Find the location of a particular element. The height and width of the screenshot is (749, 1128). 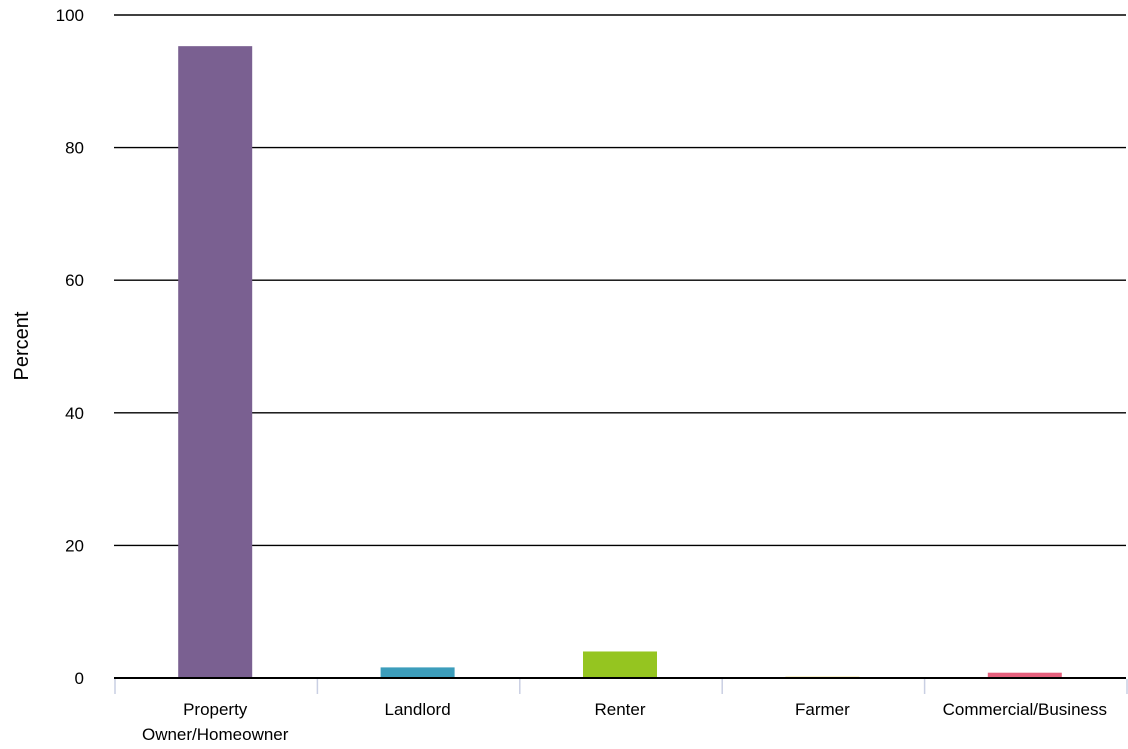

y-tick-label: 100 is located at coordinates (70, 15).